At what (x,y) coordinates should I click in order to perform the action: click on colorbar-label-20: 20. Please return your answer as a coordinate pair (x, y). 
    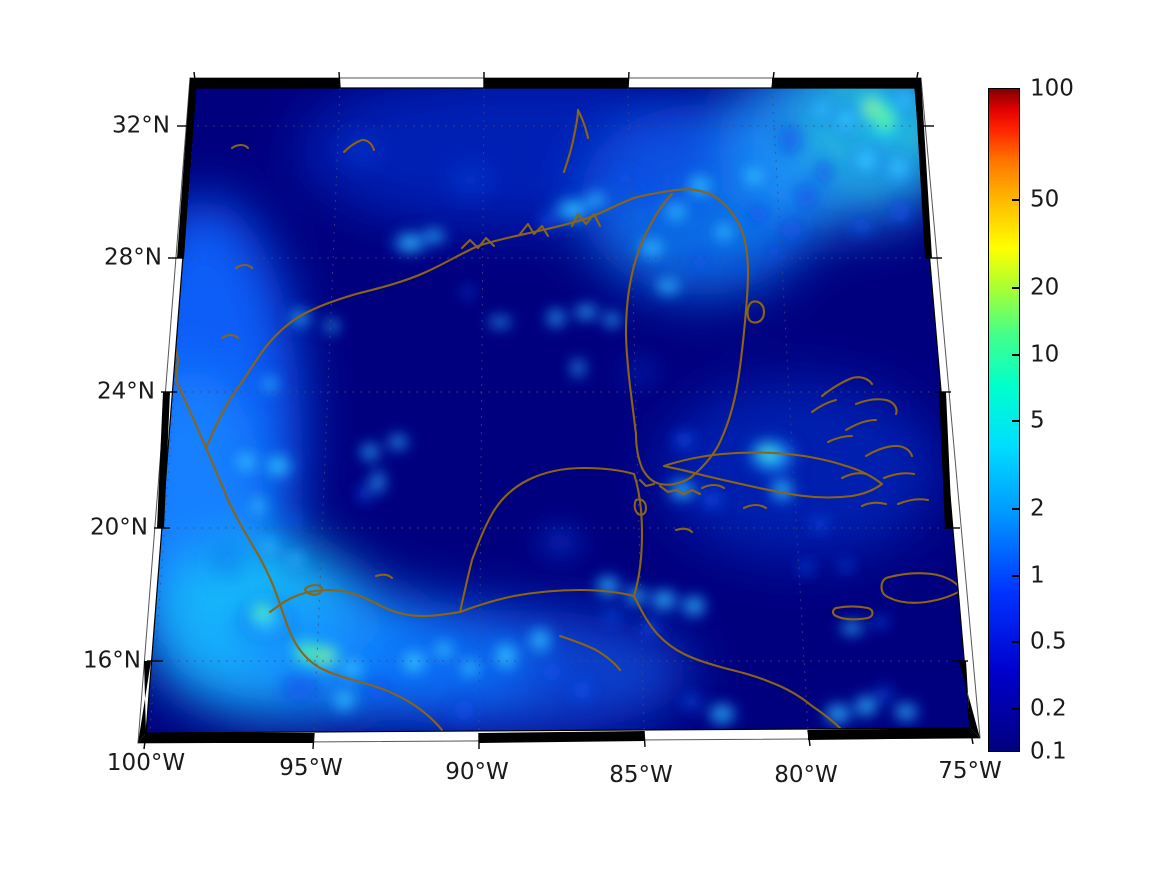
    Looking at the image, I should click on (1045, 287).